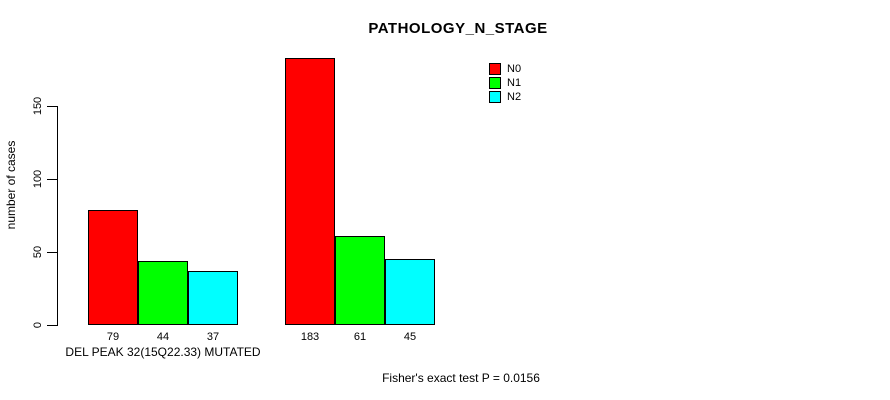 Image resolution: width=890 pixels, height=400 pixels. What do you see at coordinates (410, 337) in the screenshot?
I see `bar-value-label: 45` at bounding box center [410, 337].